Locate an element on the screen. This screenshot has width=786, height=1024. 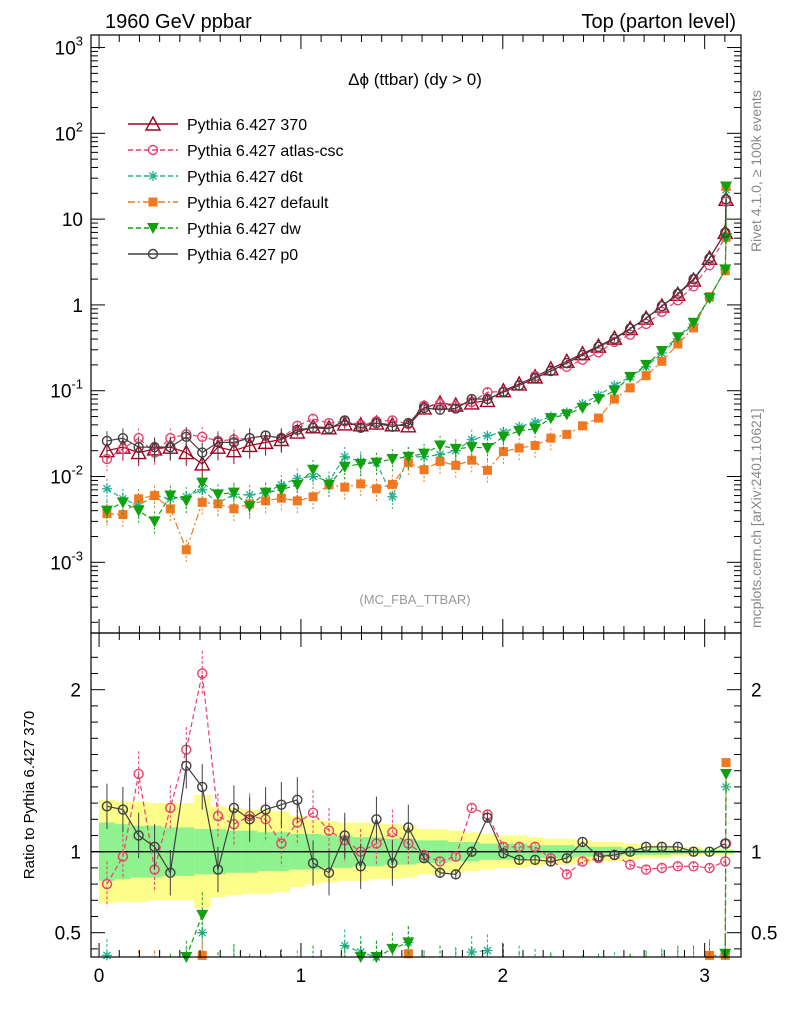
legend-entry: Pythia 6.427 dw is located at coordinates (214, 229).